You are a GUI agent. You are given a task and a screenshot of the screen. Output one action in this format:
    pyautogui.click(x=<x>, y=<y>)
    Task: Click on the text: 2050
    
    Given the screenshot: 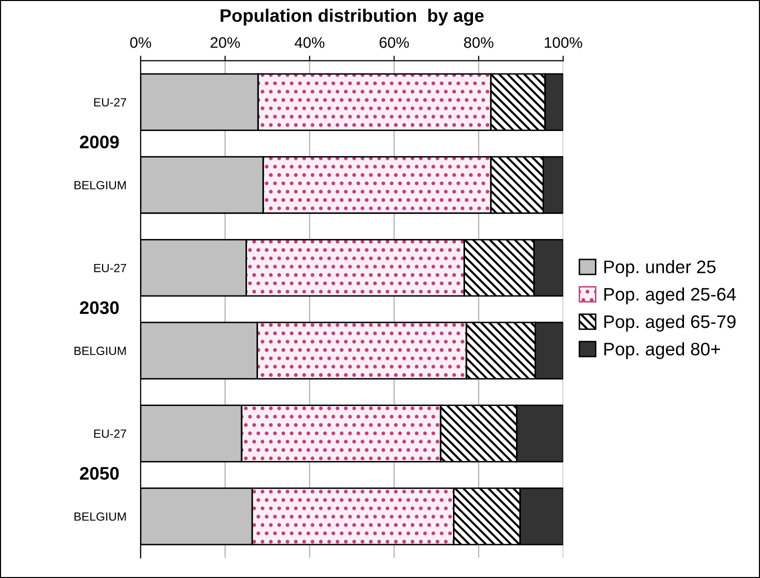 What is the action you would take?
    pyautogui.click(x=99, y=473)
    